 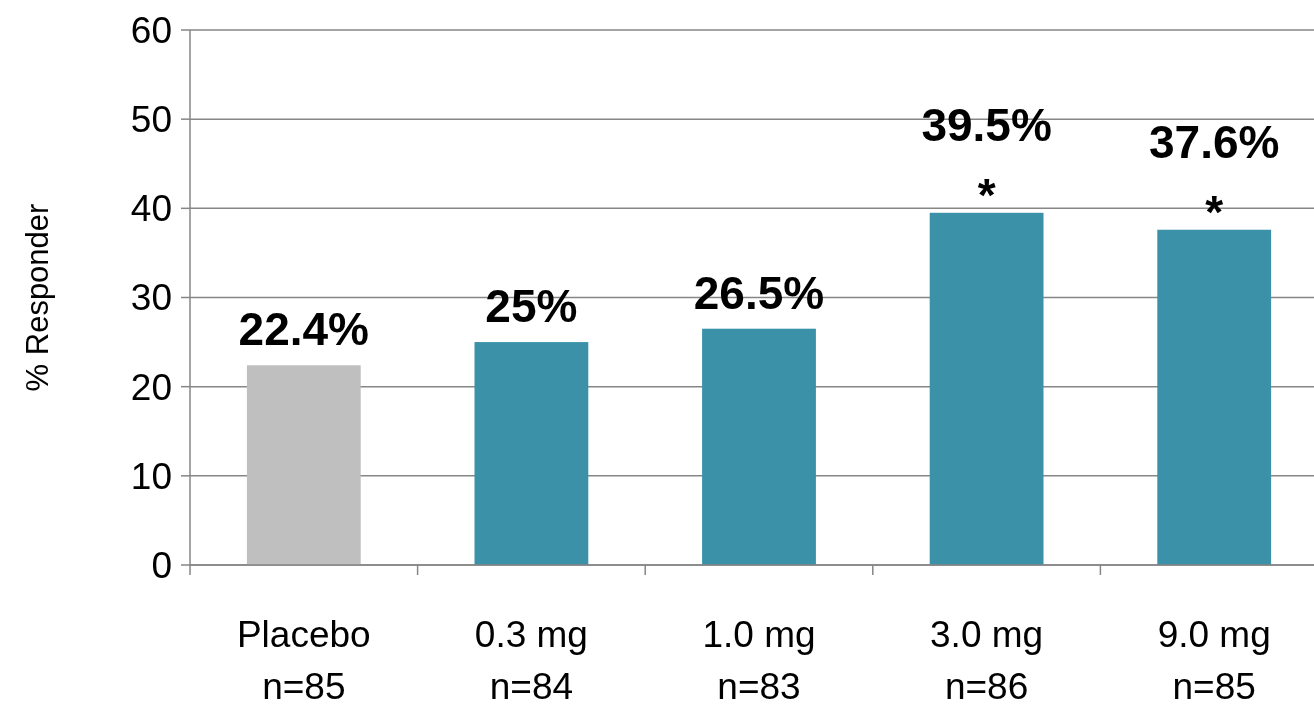 I want to click on y-tick-label: 50, so click(x=151, y=120).